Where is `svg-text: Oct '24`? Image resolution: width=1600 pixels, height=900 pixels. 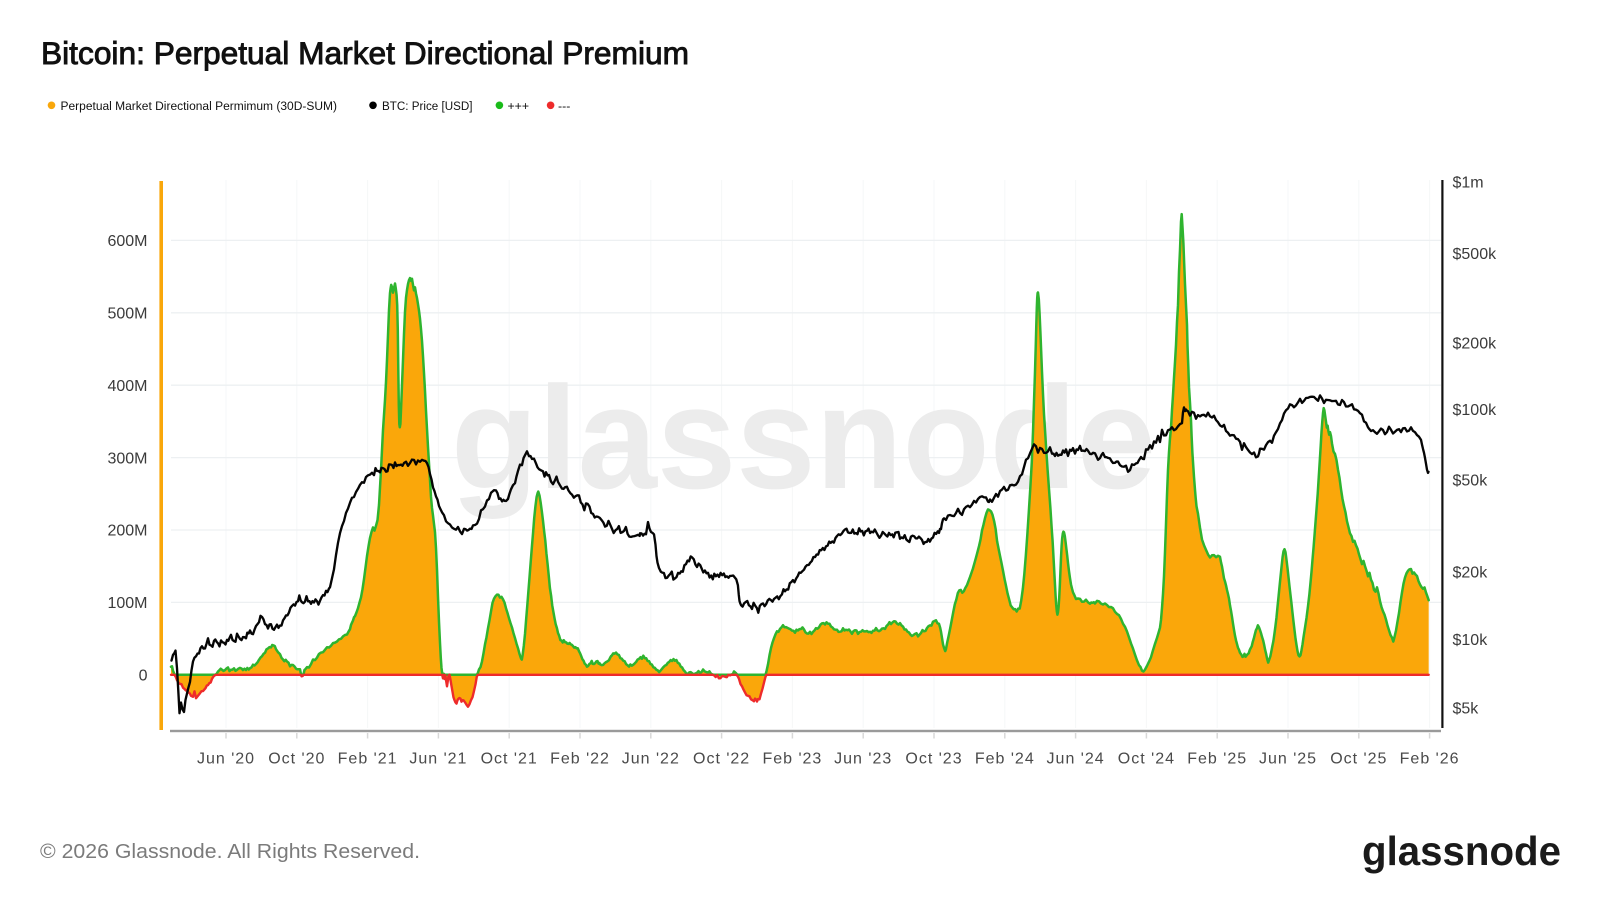
svg-text: Oct '24 is located at coordinates (1146, 759).